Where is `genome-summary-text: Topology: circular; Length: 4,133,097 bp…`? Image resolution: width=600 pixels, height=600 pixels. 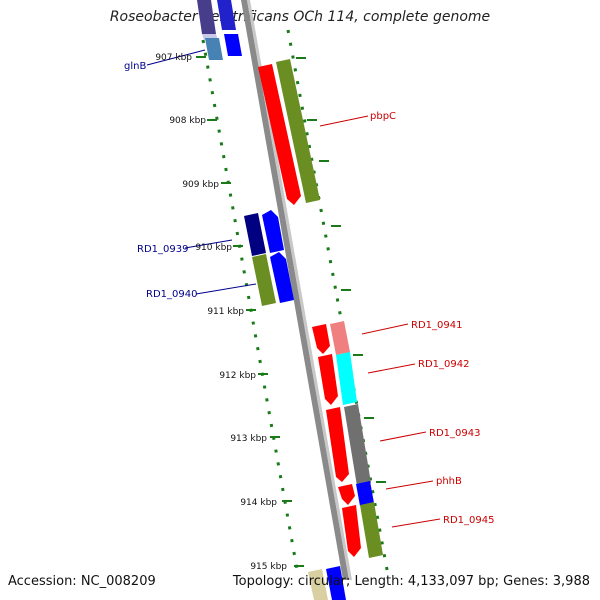
genome-summary-text: Topology: circular; Length: 4,133,097 bp… is located at coordinates (411, 581).